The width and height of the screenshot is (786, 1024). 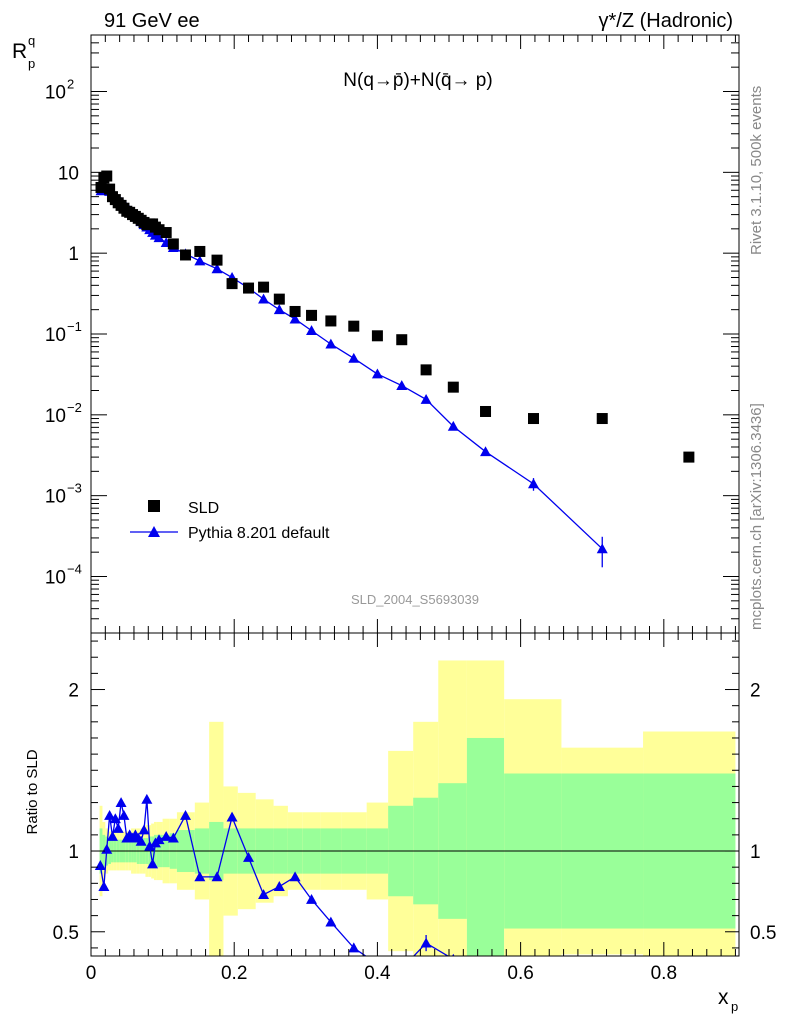 I want to click on formula-label: N(q→p̄)+N(q̄→ p), so click(x=417, y=80).